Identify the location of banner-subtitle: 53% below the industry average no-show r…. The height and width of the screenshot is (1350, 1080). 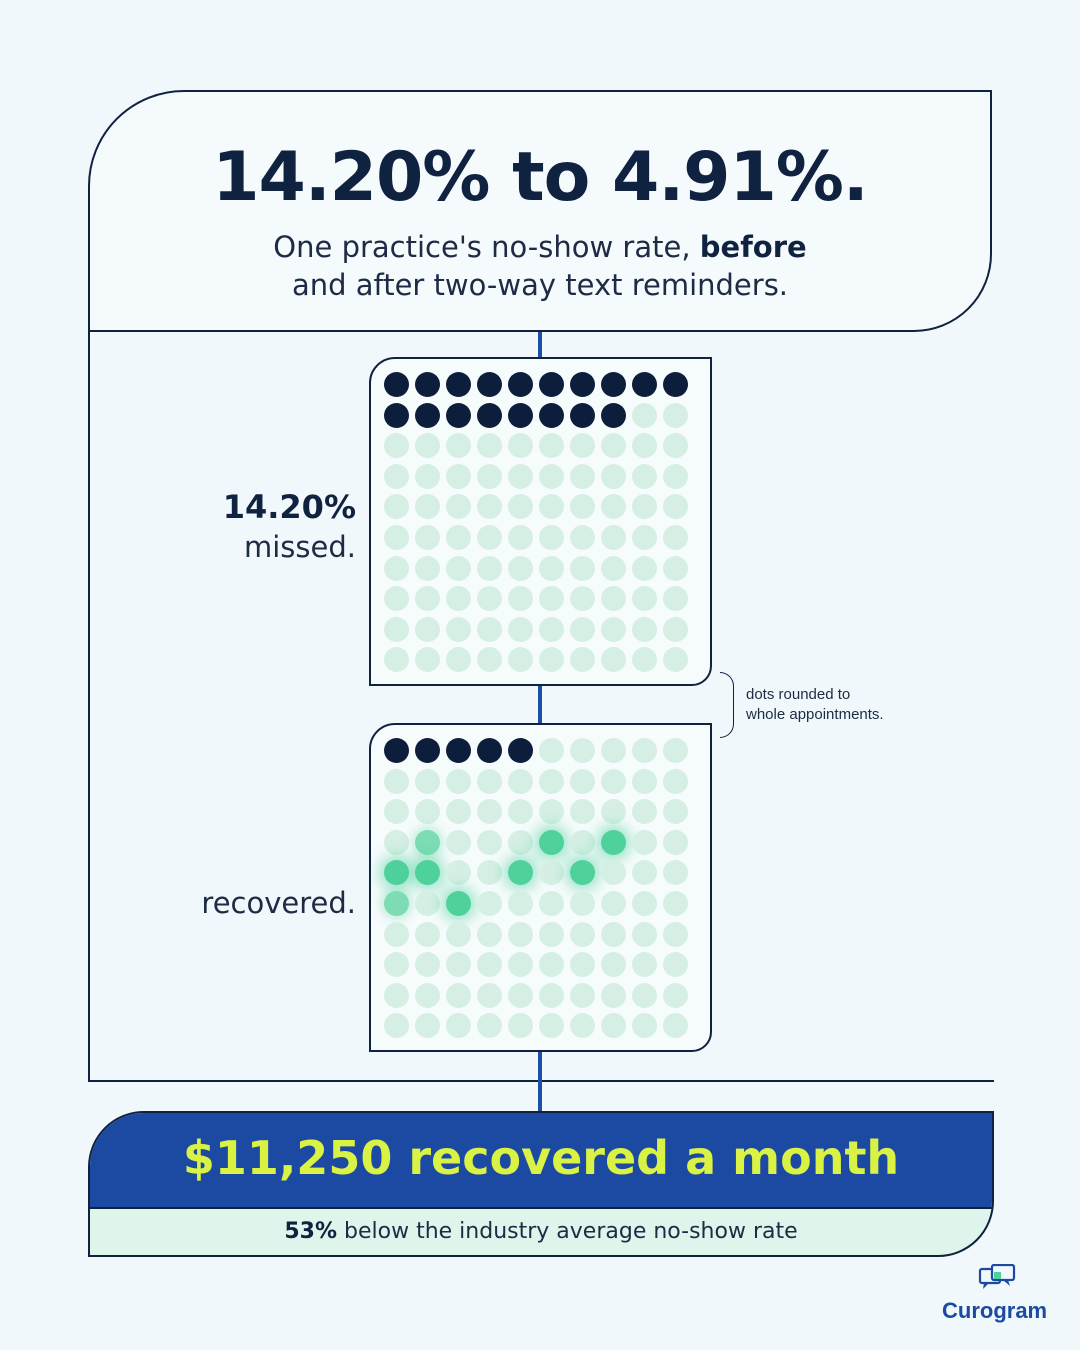
(541, 1231).